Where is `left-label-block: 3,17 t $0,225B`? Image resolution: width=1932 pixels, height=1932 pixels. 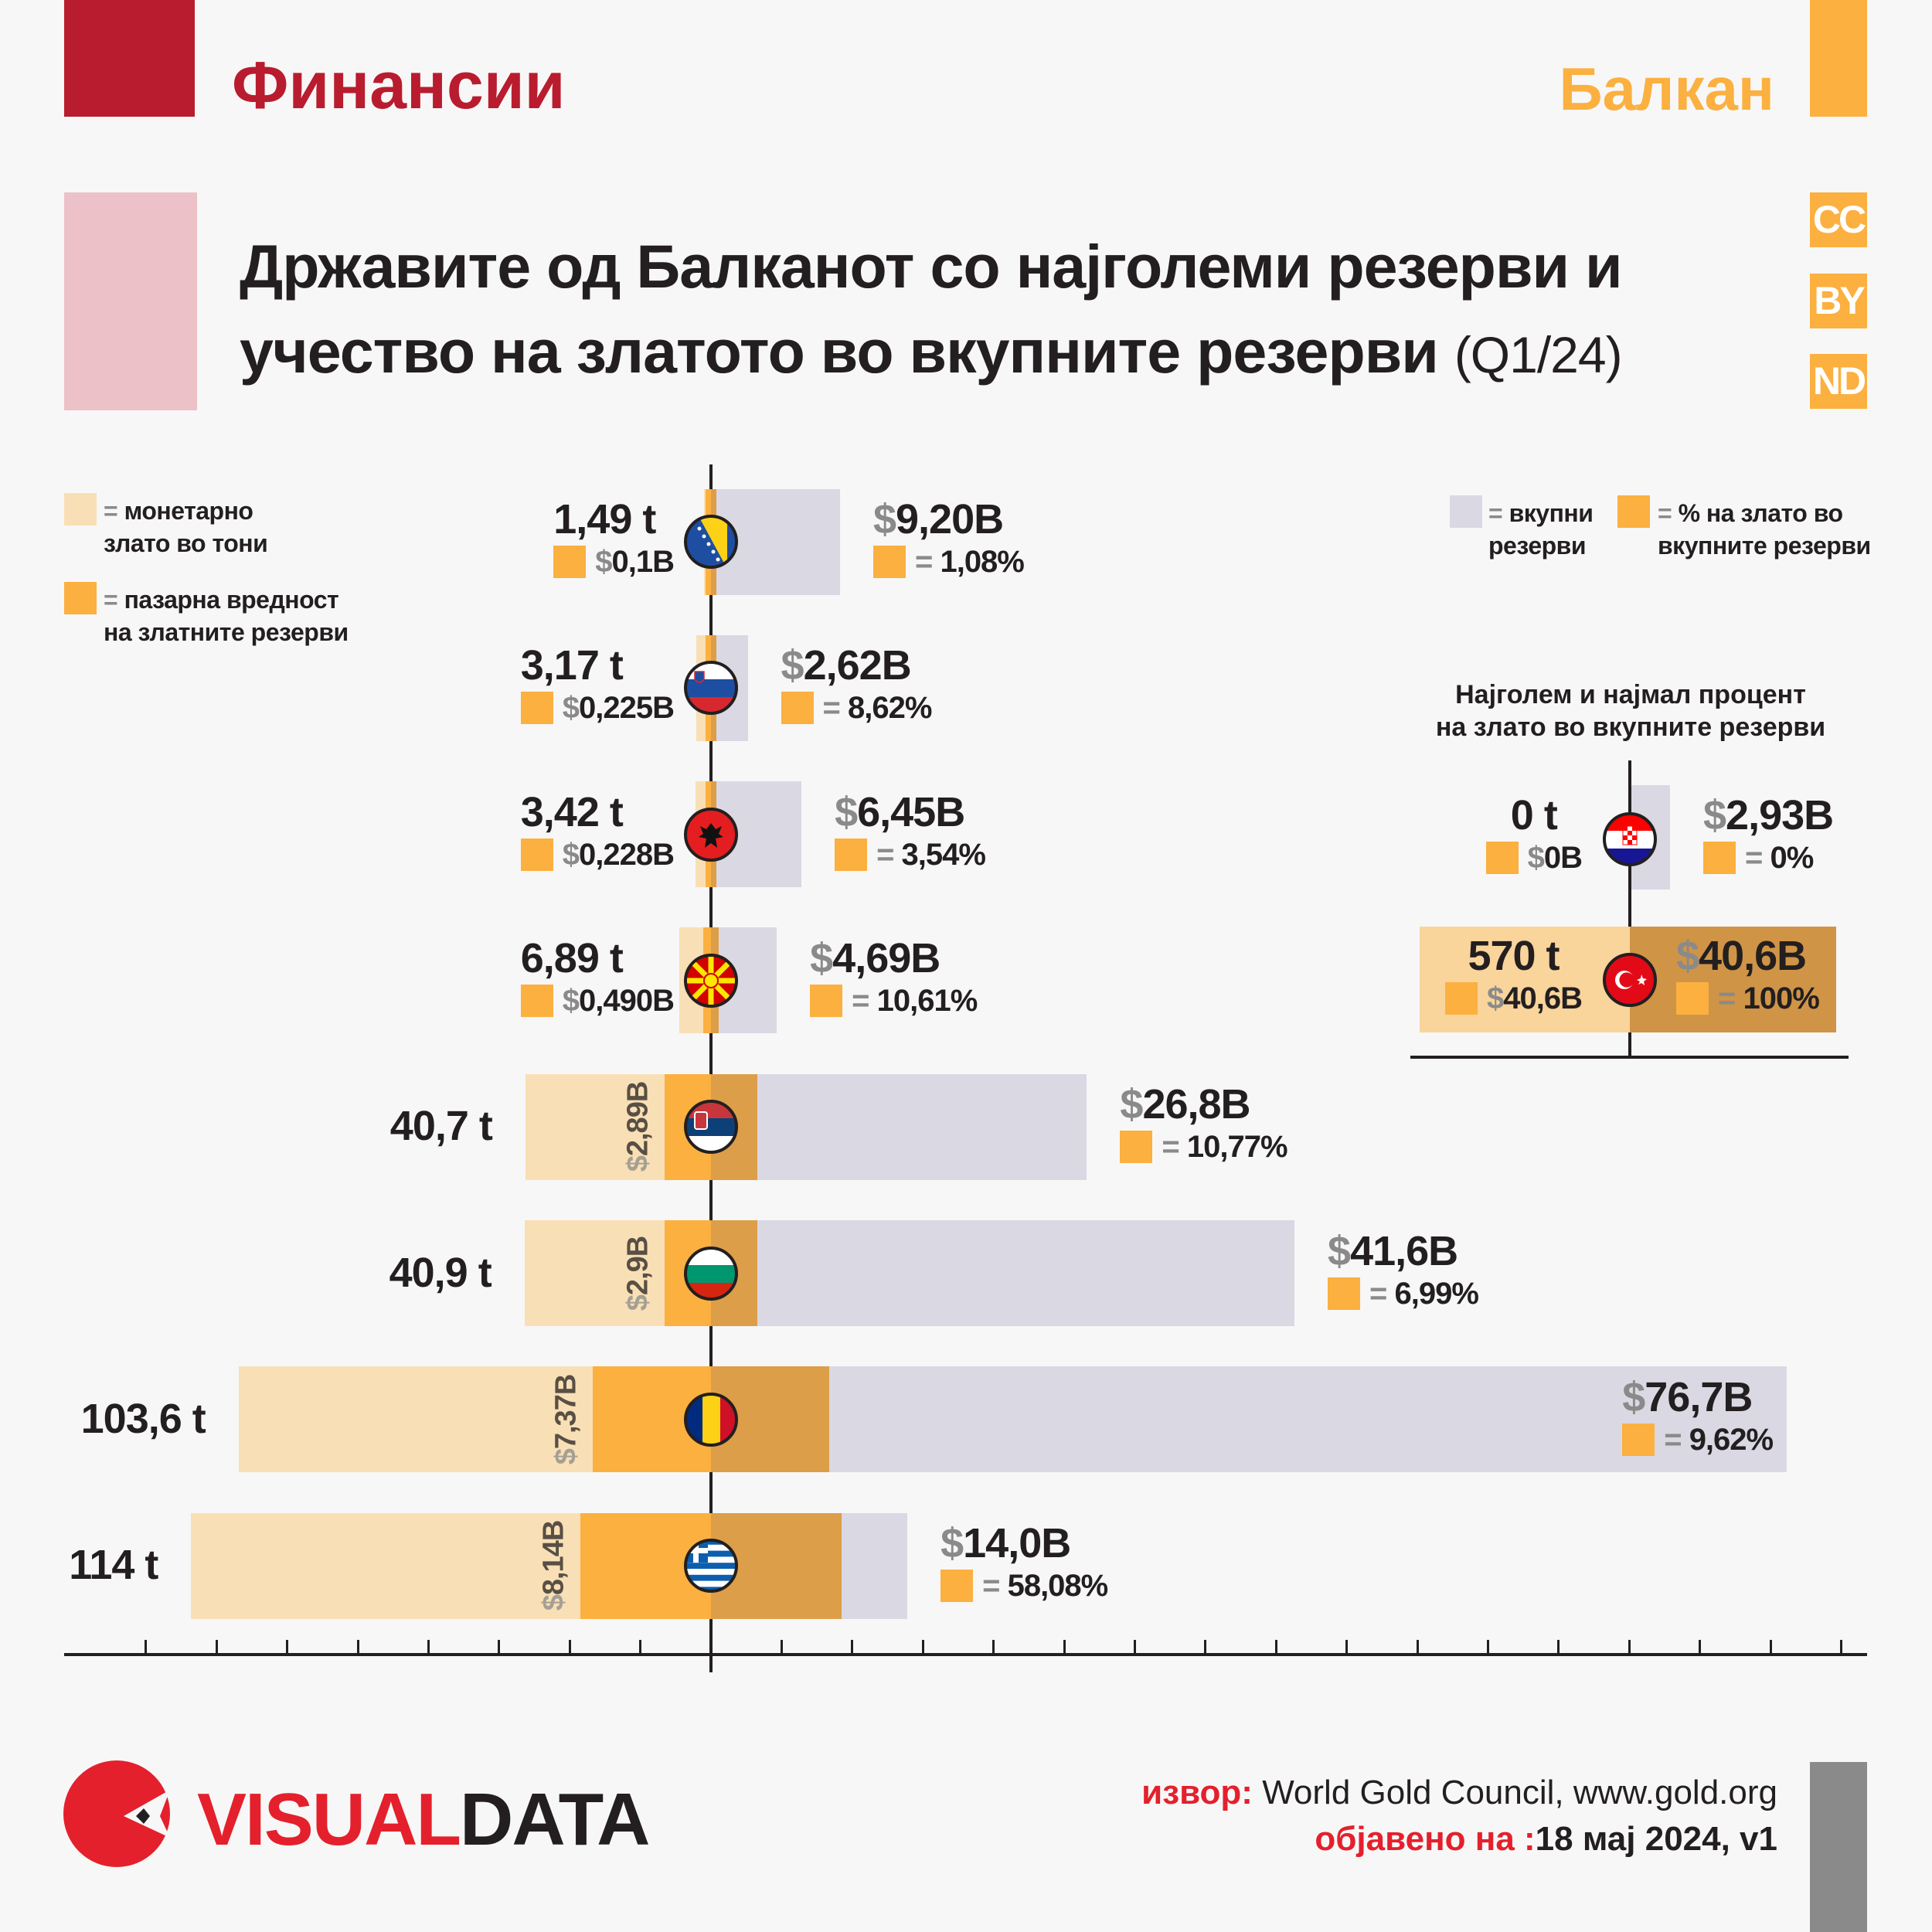 left-label-block: 3,17 t $0,225B is located at coordinates (597, 684).